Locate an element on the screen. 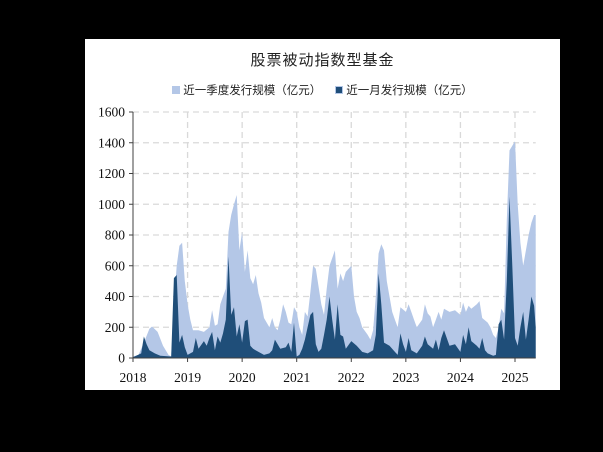 Image resolution: width=603 pixels, height=452 pixels. legend-label-monthly: 近一月发行规模（亿元） is located at coordinates (409, 90).